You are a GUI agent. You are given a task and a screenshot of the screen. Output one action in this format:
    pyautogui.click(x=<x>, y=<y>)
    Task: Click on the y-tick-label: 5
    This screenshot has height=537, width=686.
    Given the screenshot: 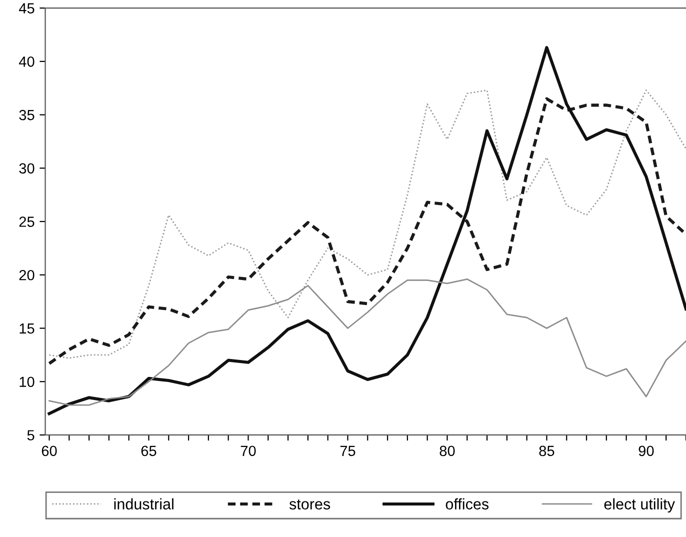 What is the action you would take?
    pyautogui.click(x=30, y=435)
    